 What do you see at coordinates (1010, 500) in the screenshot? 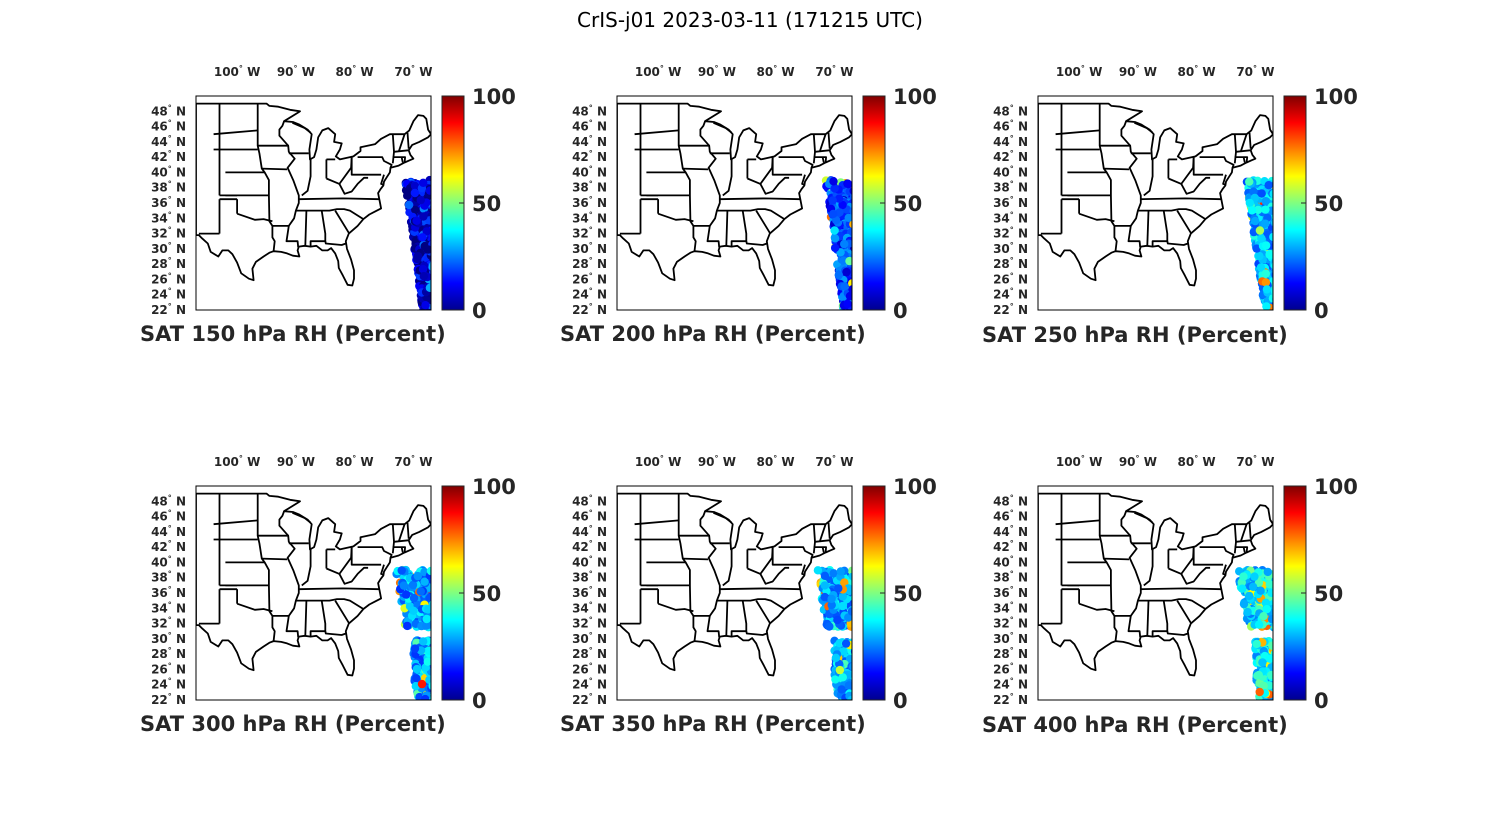
I see `lat-tick-label: 48° N` at bounding box center [1010, 500].